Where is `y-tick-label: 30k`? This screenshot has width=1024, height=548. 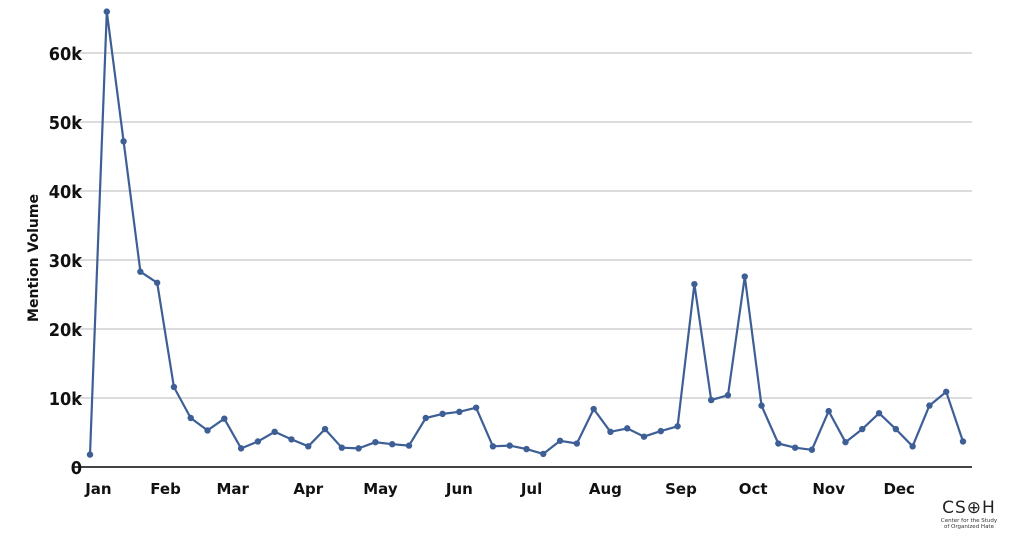 y-tick-label: 30k is located at coordinates (66, 261).